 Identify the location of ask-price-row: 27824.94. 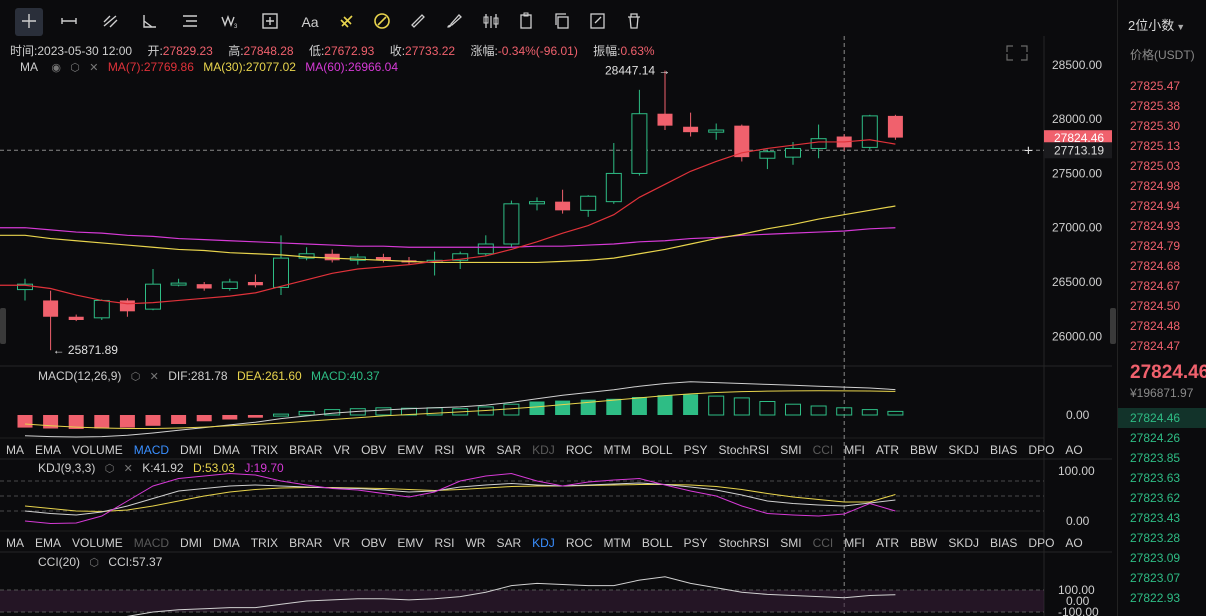
(1155, 206).